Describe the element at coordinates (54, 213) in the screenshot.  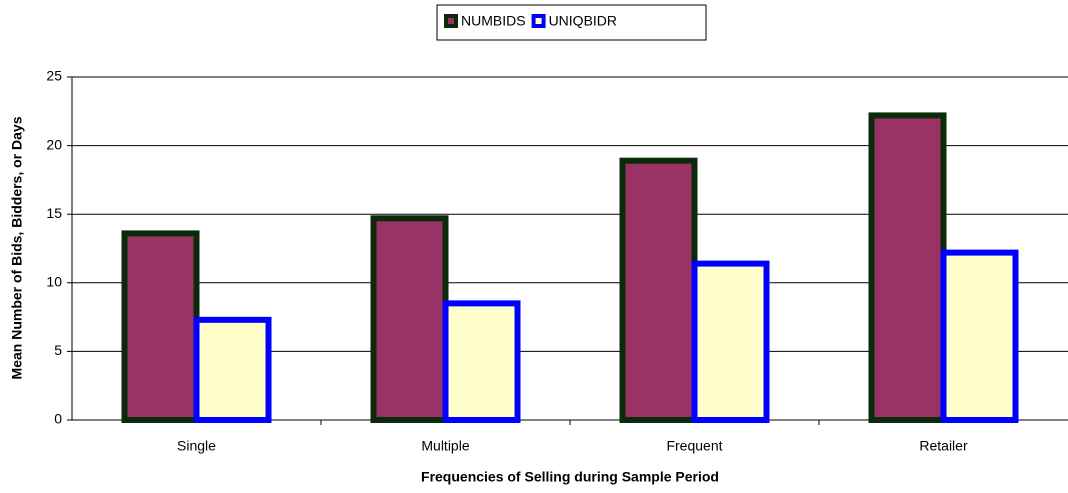
I see `y-tick-label: 15` at that location.